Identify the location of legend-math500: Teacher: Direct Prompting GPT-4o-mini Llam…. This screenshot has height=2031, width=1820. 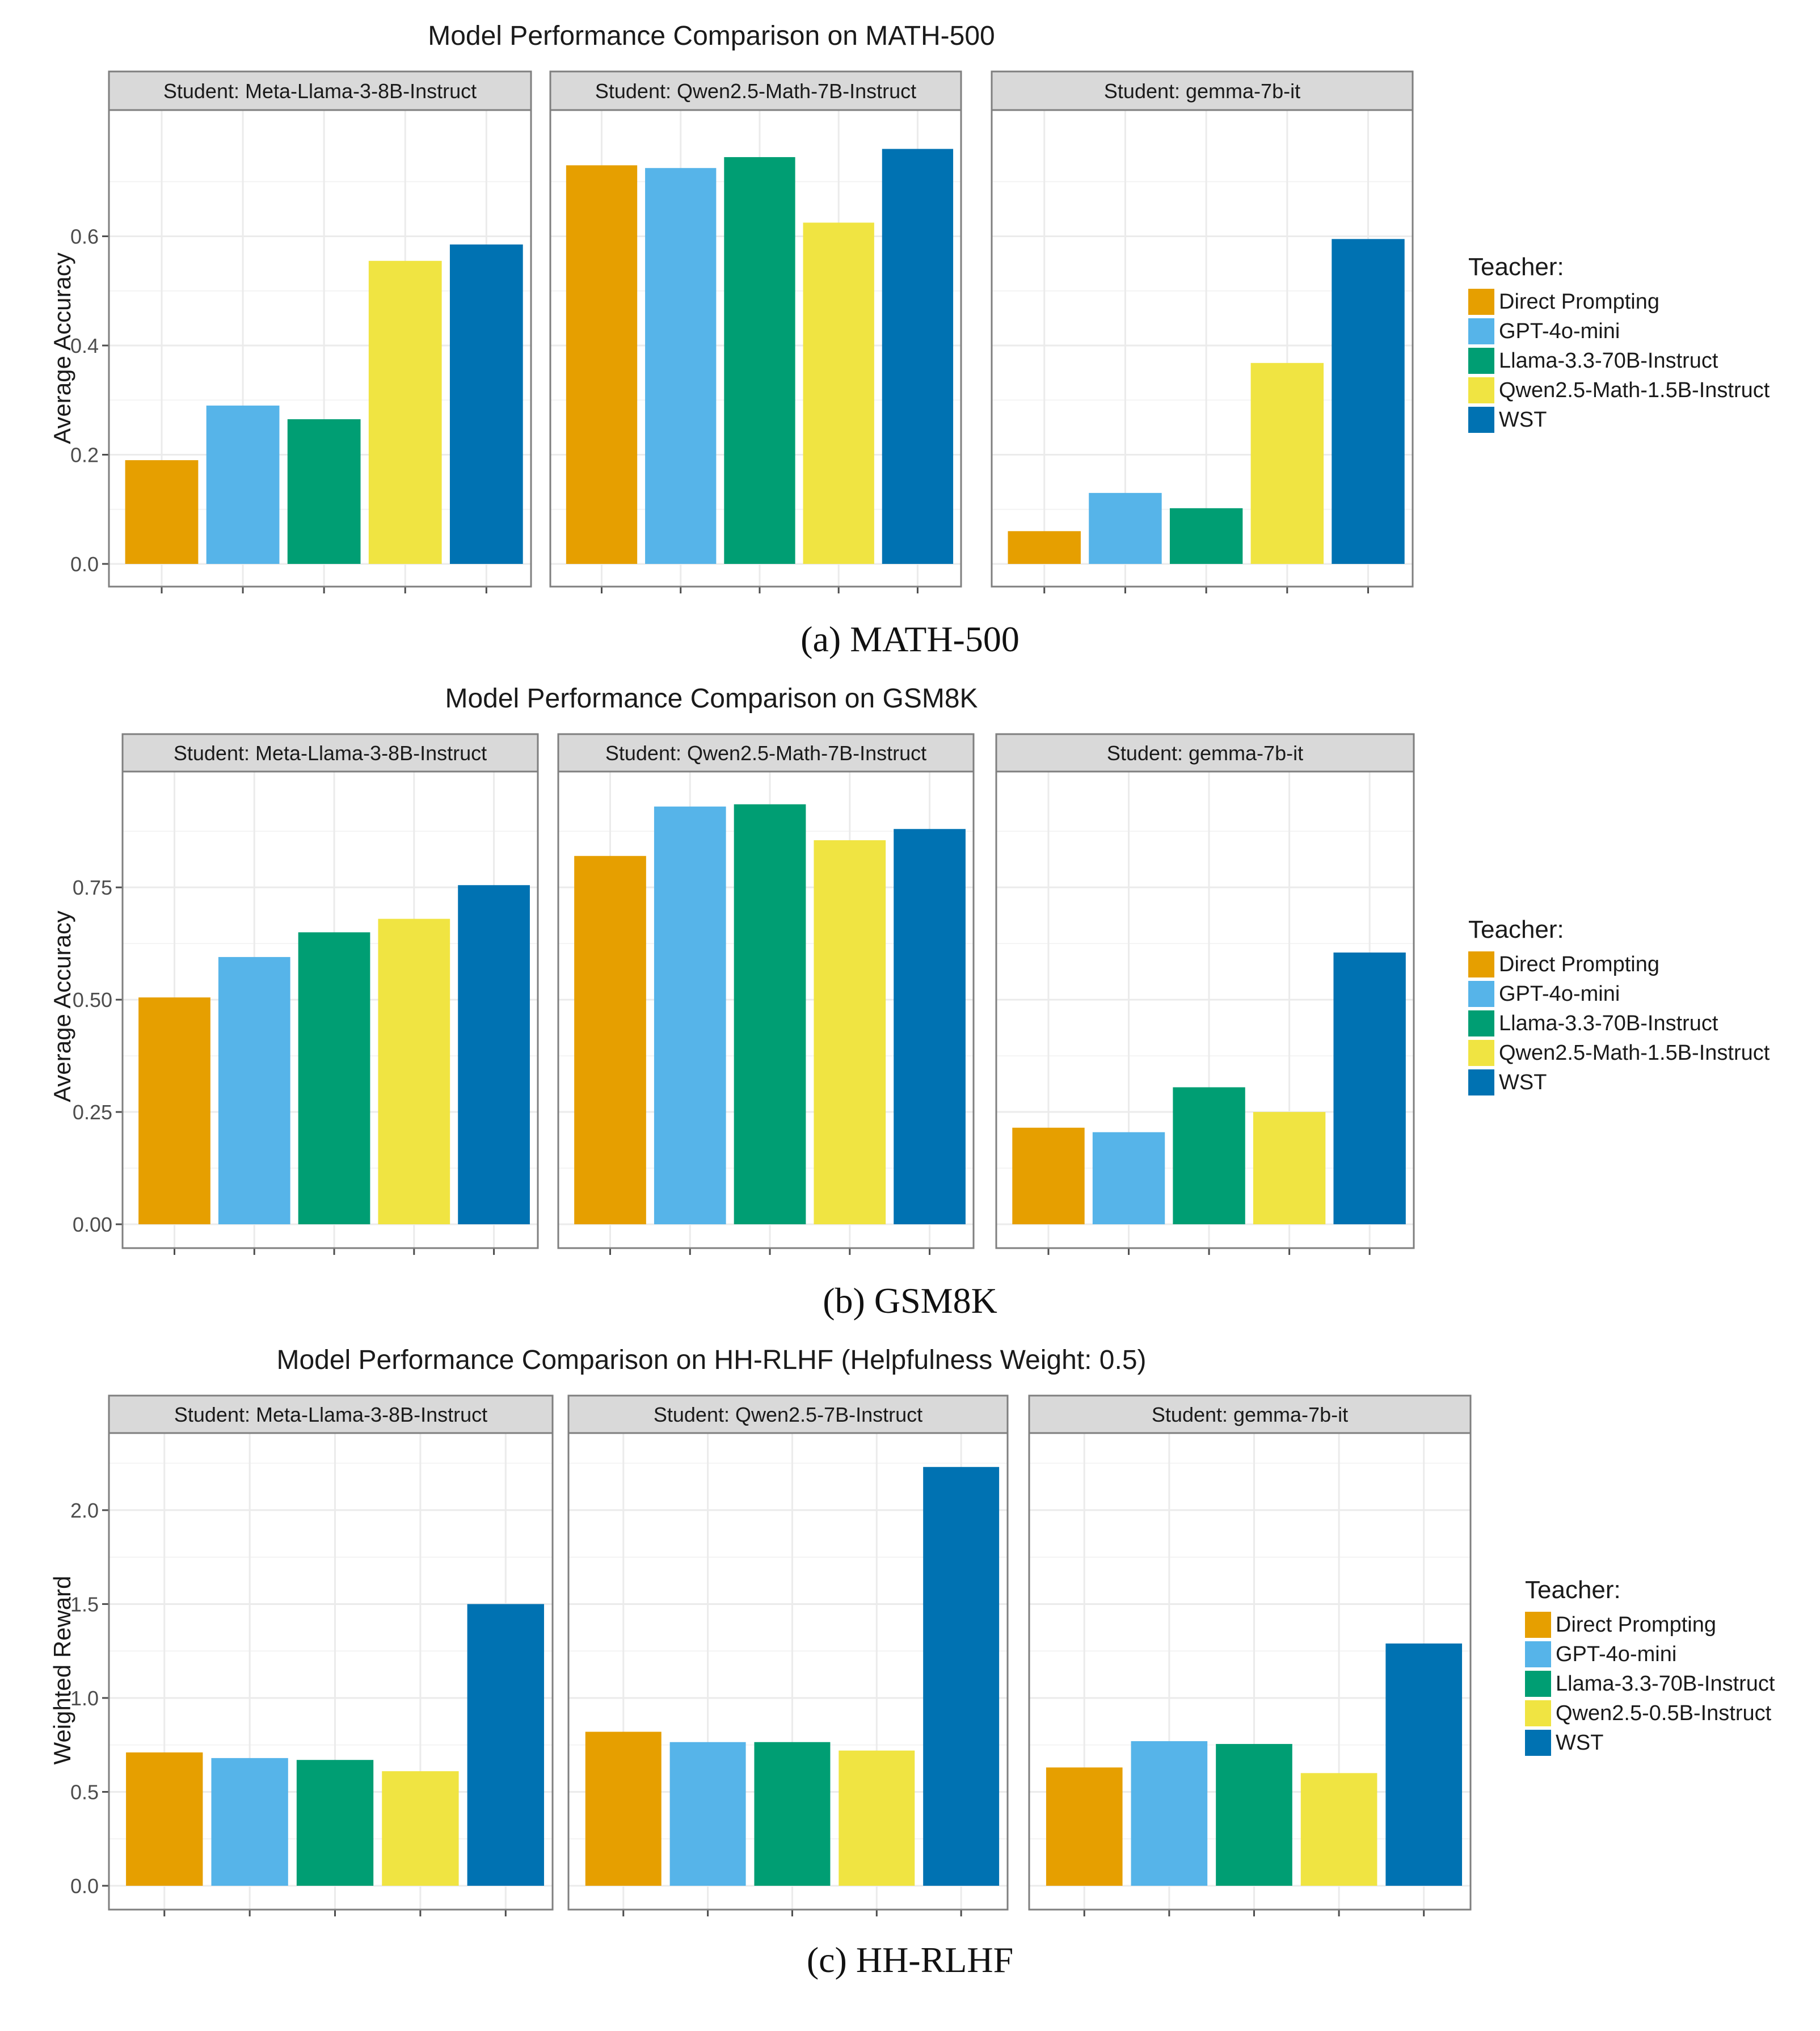
(1619, 344).